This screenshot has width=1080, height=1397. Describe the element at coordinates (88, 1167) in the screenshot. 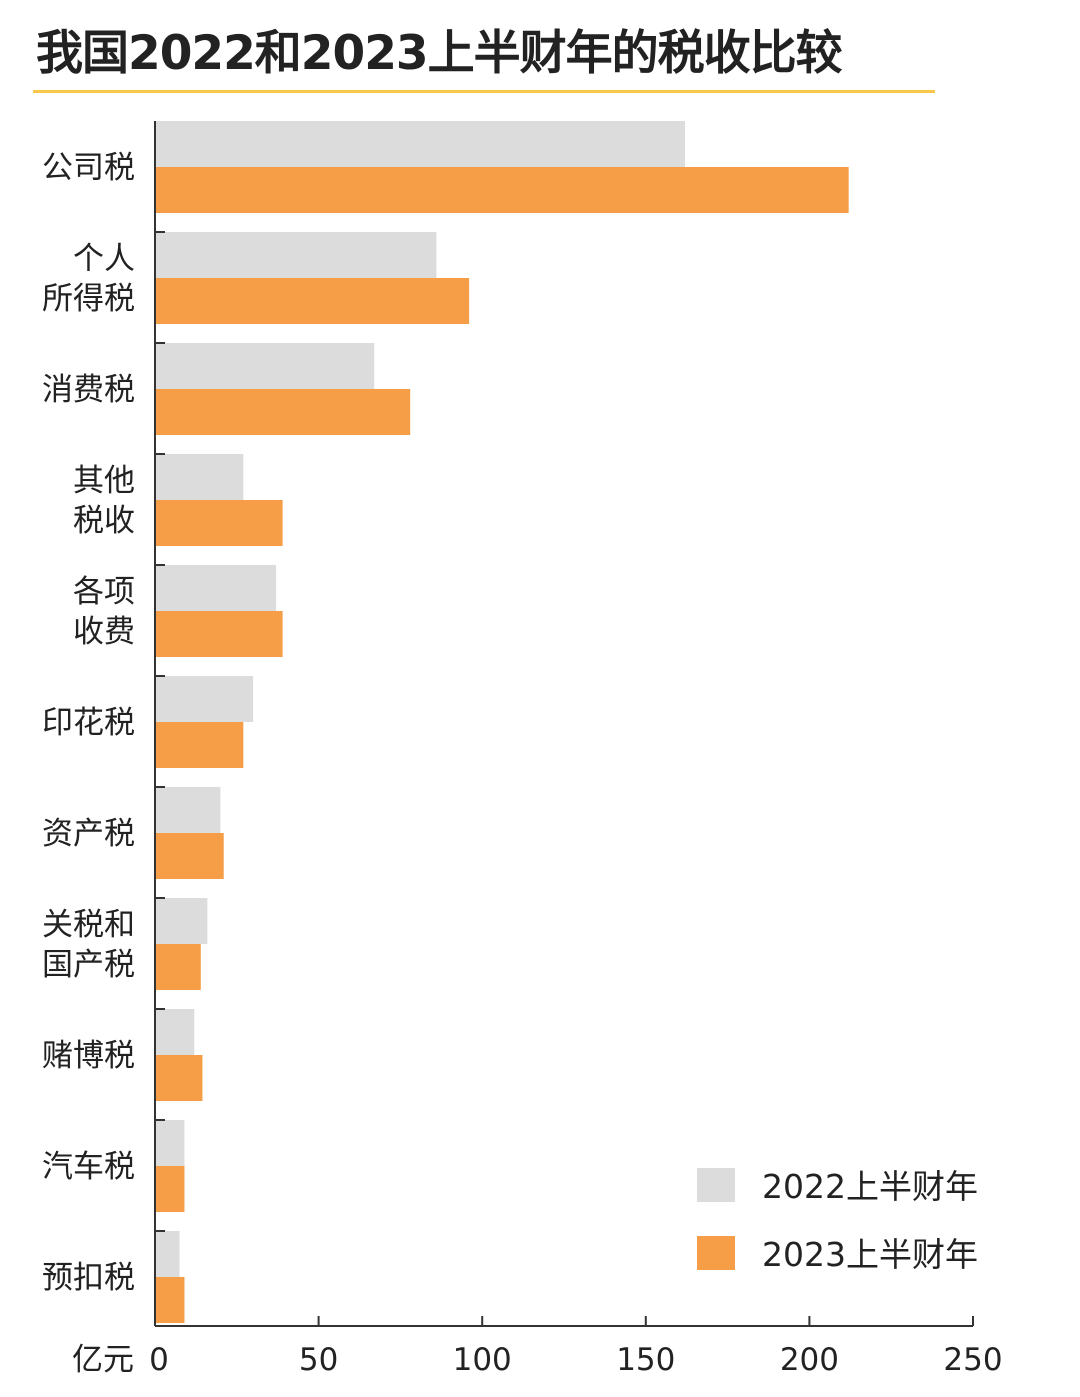

I see `category-label: 汽车税` at that location.